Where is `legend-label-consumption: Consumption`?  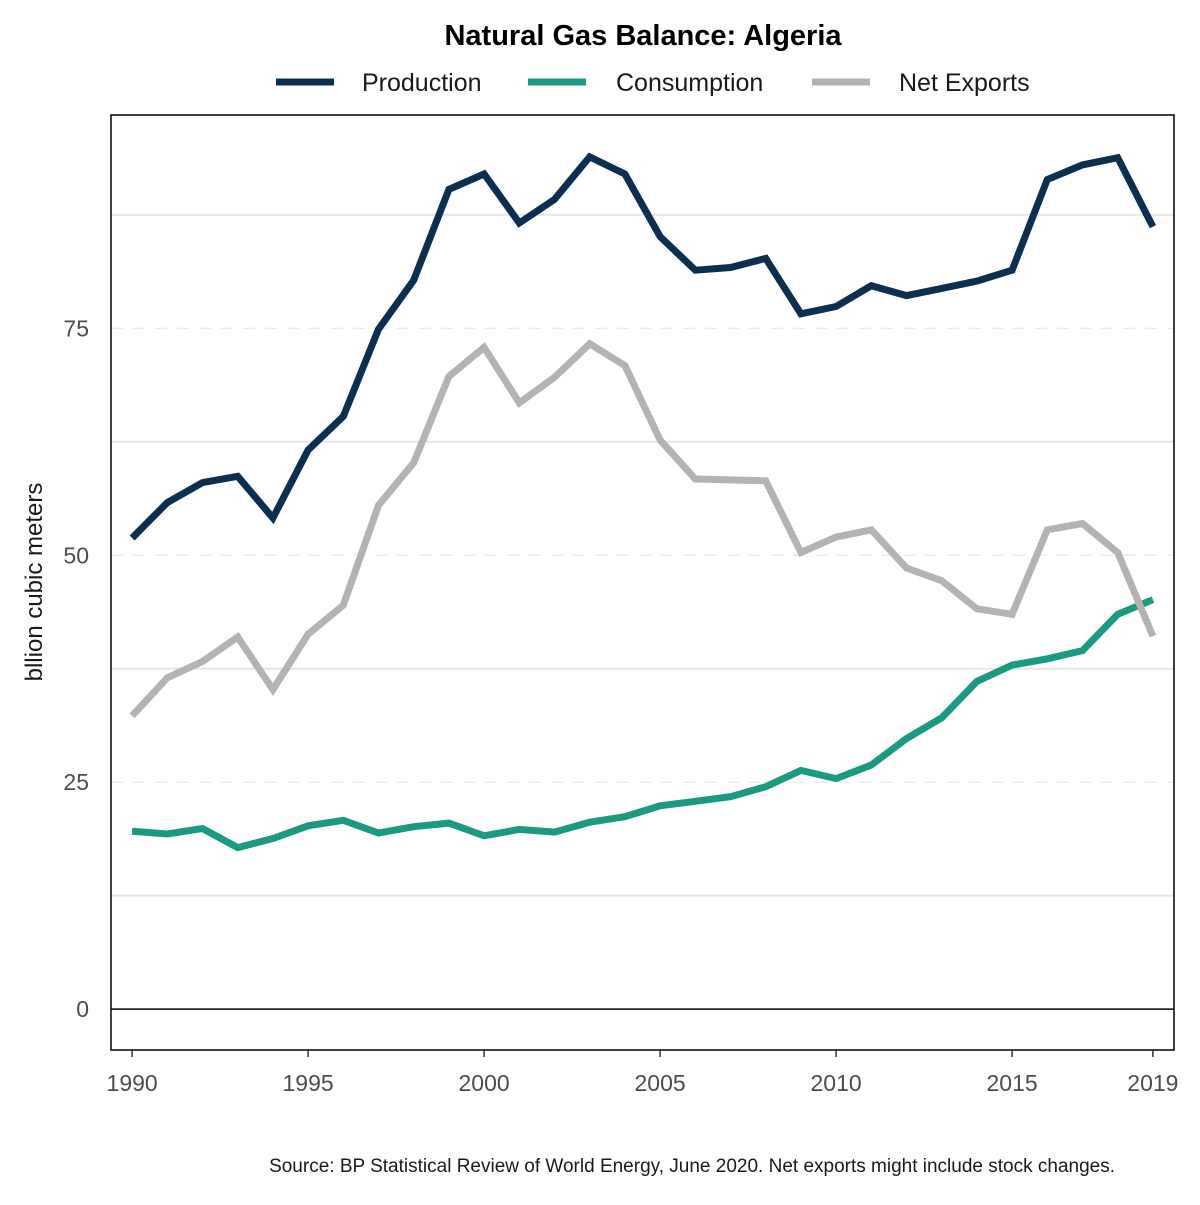 legend-label-consumption: Consumption is located at coordinates (689, 83).